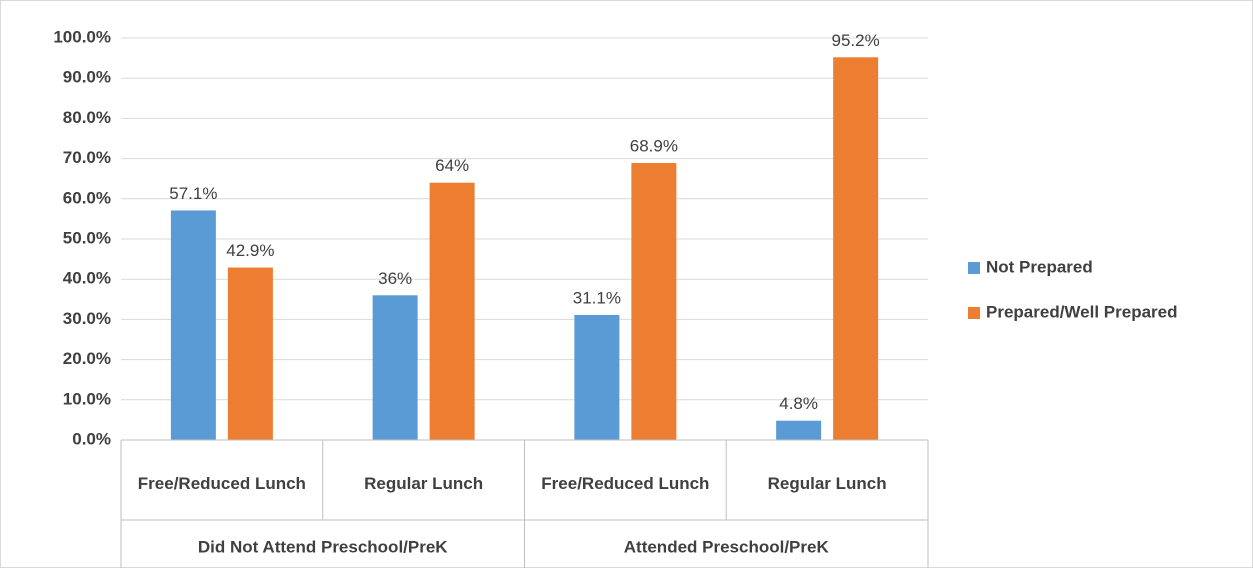  Describe the element at coordinates (395, 278) in the screenshot. I see `data-label: 36%` at that location.